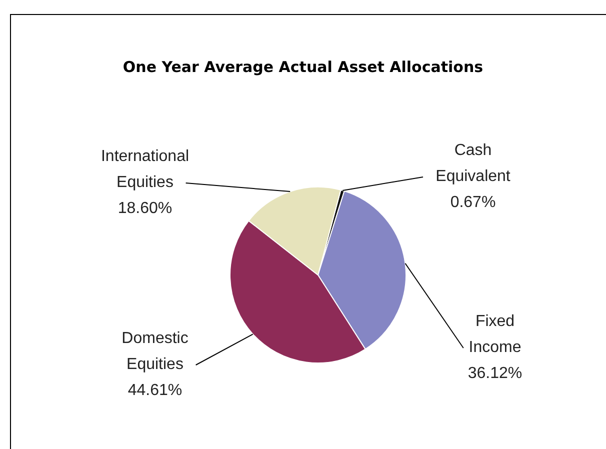 The image size is (606, 449). Describe the element at coordinates (155, 391) in the screenshot. I see `data-label: 44.61%` at that location.